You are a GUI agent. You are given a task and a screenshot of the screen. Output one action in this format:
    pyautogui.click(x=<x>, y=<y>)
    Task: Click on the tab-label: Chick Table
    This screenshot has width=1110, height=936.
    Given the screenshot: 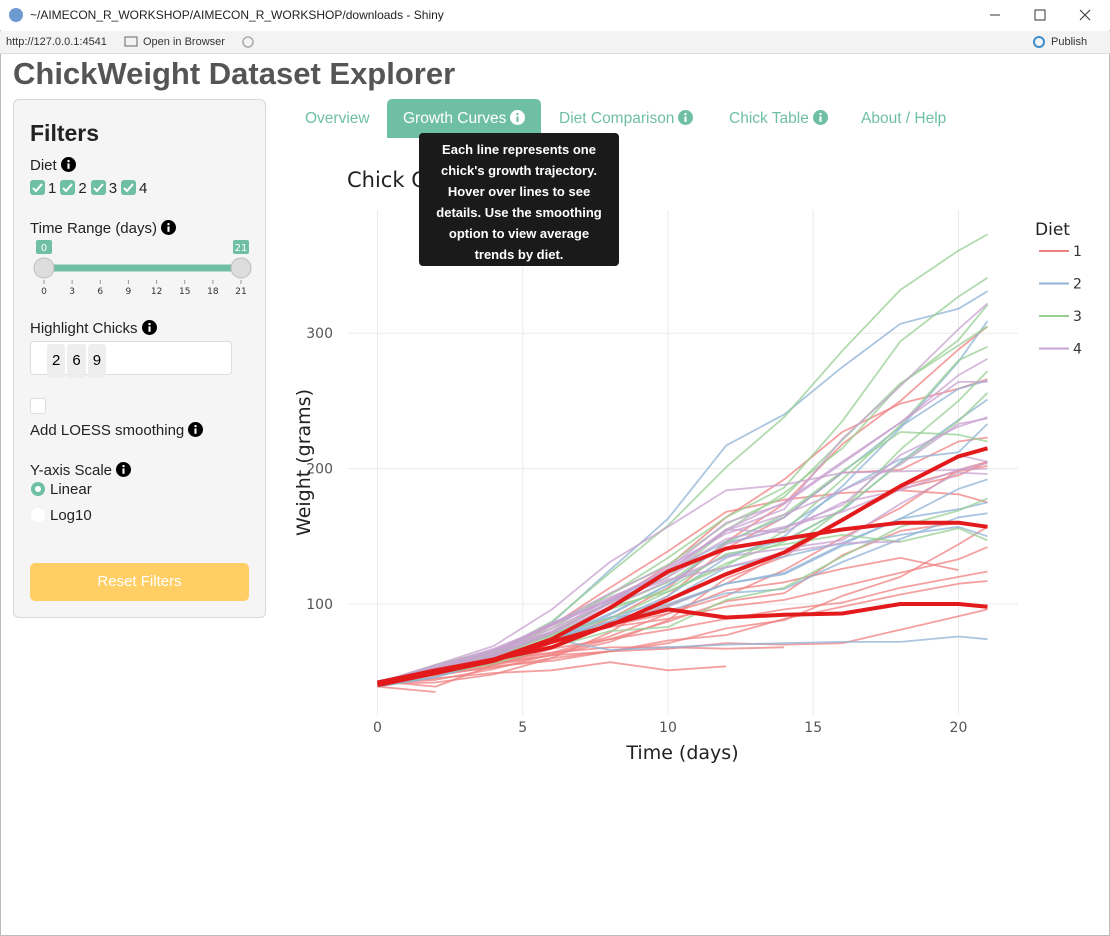 What is the action you would take?
    pyautogui.click(x=769, y=118)
    